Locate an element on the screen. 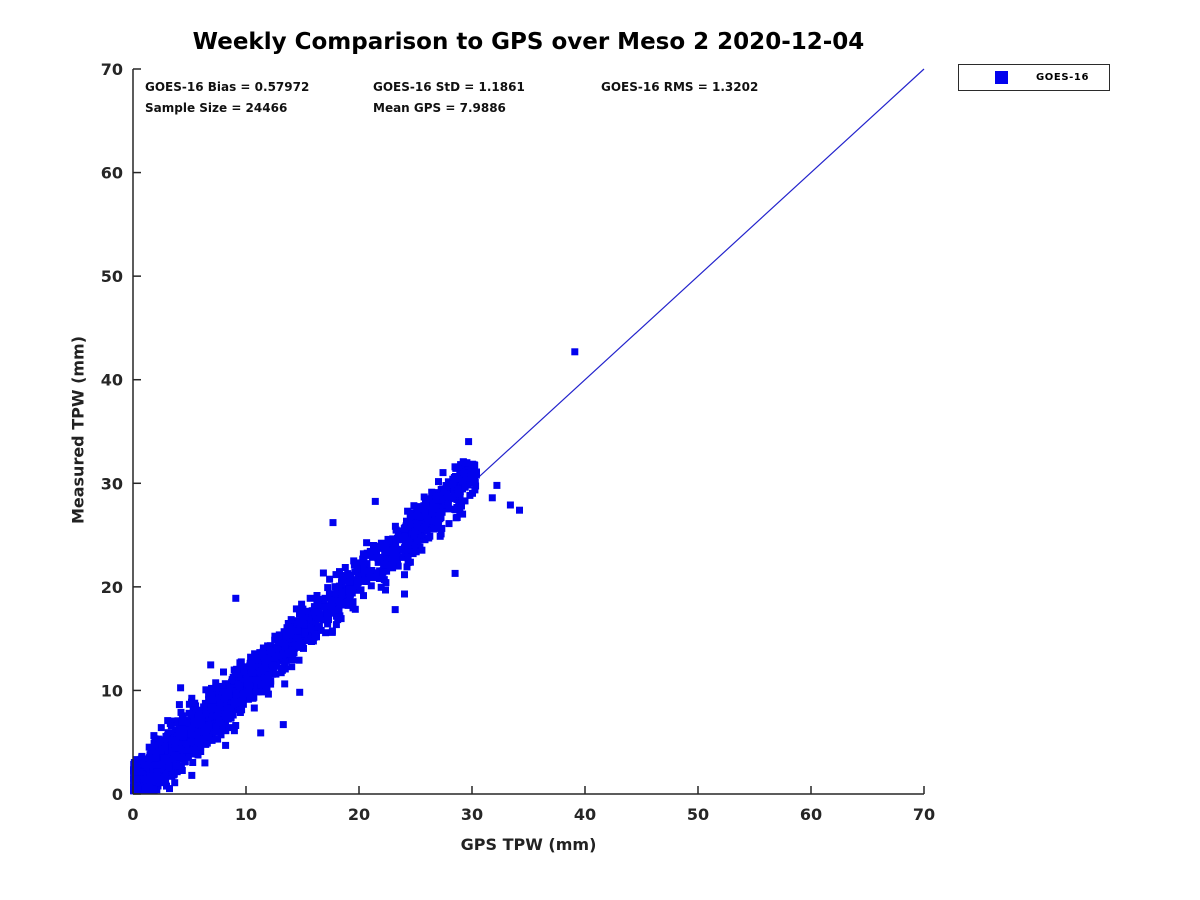 Image resolution: width=1200 pixels, height=900 pixels. y-tick-label: 50 is located at coordinates (112, 276).